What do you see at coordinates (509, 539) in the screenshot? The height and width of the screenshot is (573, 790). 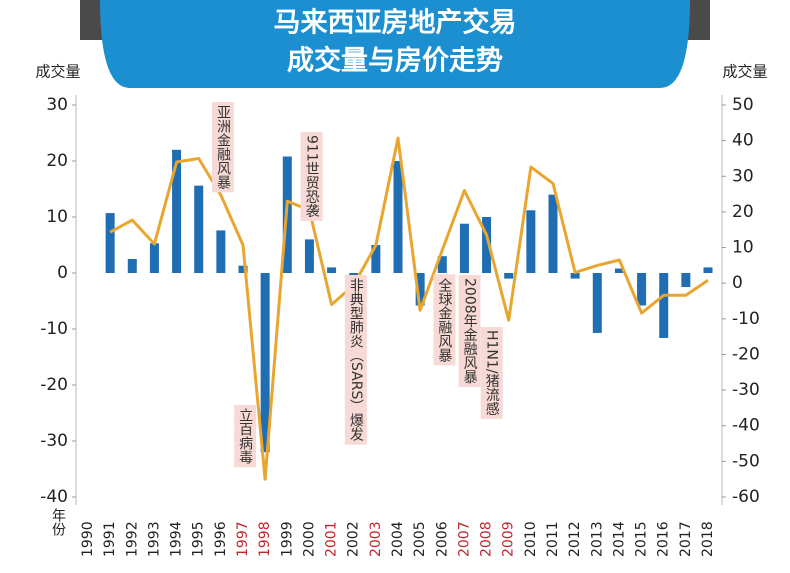 I see `x-tick-label: 2009` at bounding box center [509, 539].